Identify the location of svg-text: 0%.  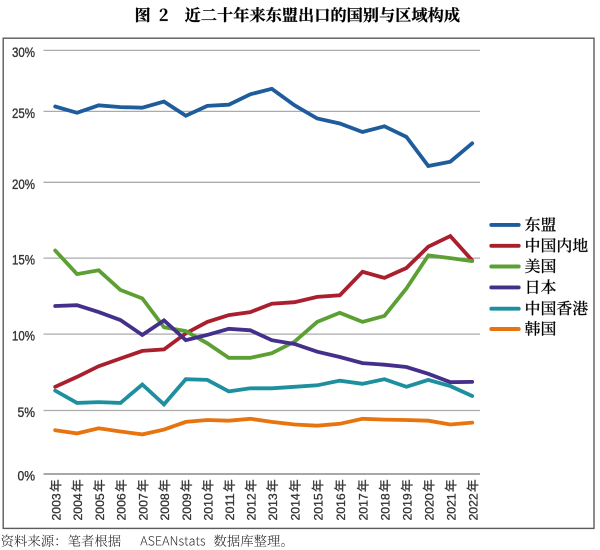
(27, 476).